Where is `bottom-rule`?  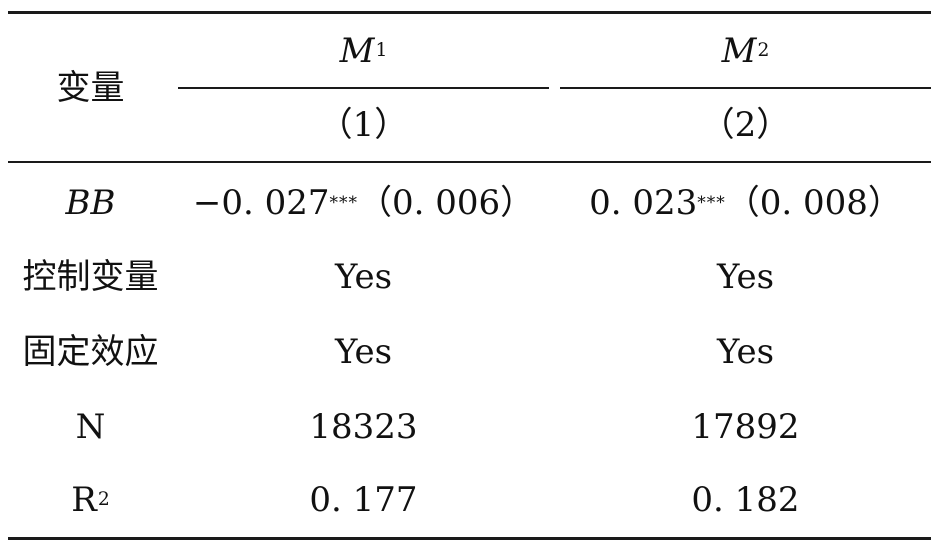
bottom-rule is located at coordinates (469, 538).